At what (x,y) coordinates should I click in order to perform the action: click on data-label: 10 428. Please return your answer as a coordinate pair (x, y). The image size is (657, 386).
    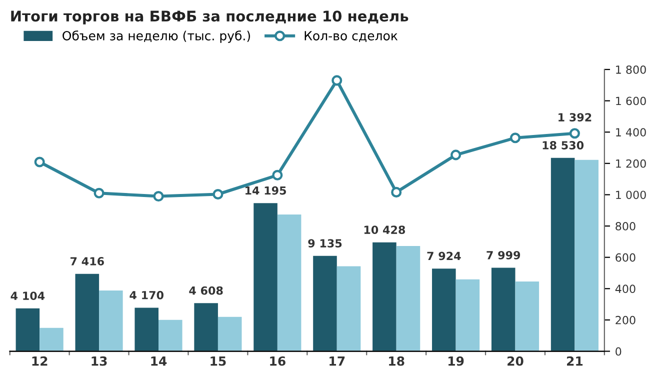
    Looking at the image, I should click on (385, 230).